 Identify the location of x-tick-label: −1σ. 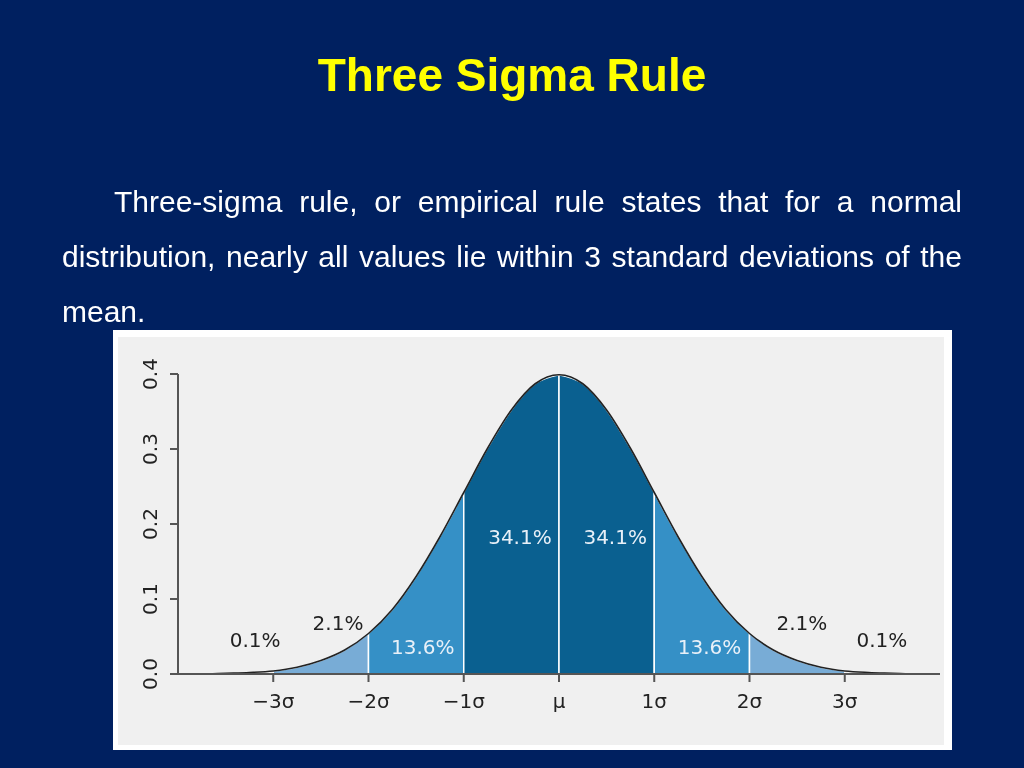
(464, 701).